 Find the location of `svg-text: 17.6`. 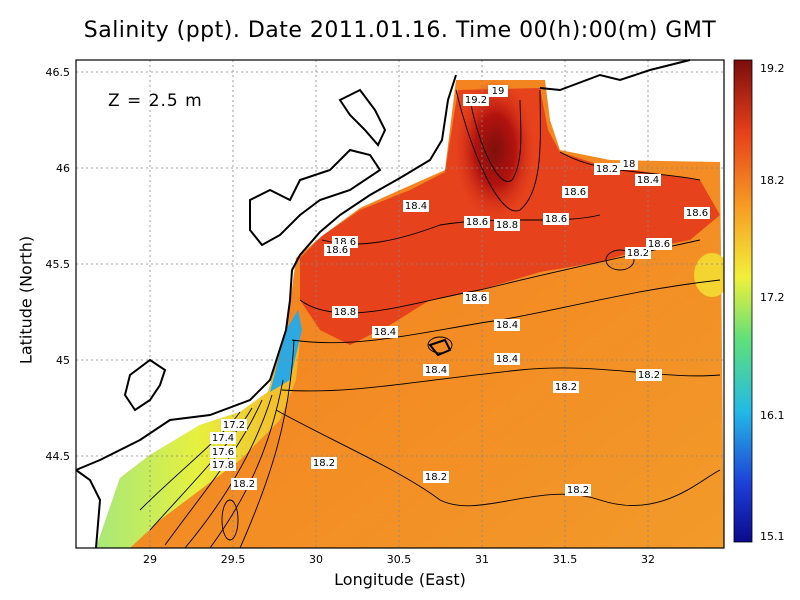

svg-text: 17.6 is located at coordinates (223, 452).